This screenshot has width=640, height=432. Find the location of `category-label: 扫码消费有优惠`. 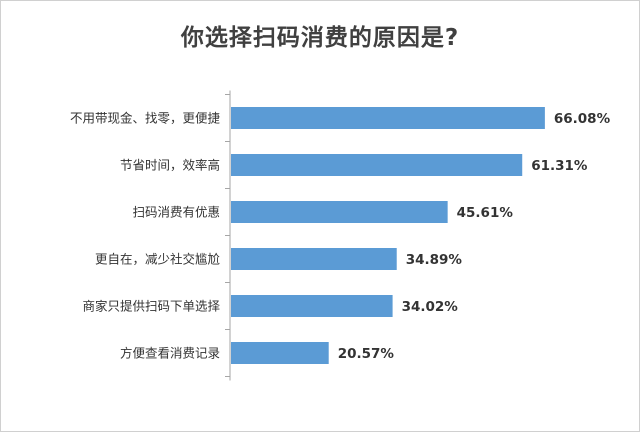

category-label: 扫码消费有优惠 is located at coordinates (176, 212).